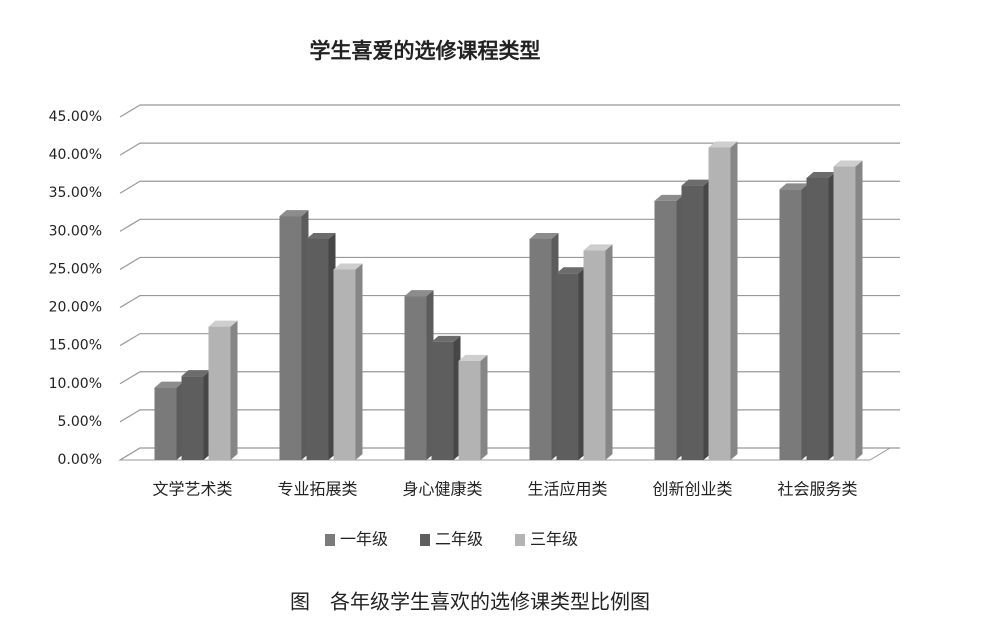 Image resolution: width=983 pixels, height=624 pixels. What do you see at coordinates (75, 117) in the screenshot?
I see `y-tick-label: 45.00%` at bounding box center [75, 117].